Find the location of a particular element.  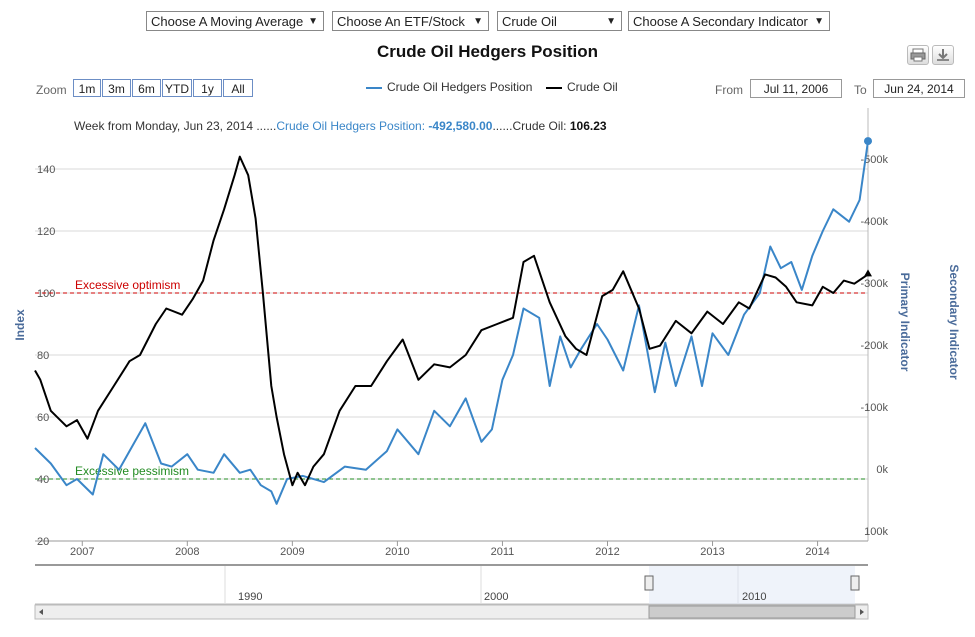

left-axis-title: Index is located at coordinates (20, 325).